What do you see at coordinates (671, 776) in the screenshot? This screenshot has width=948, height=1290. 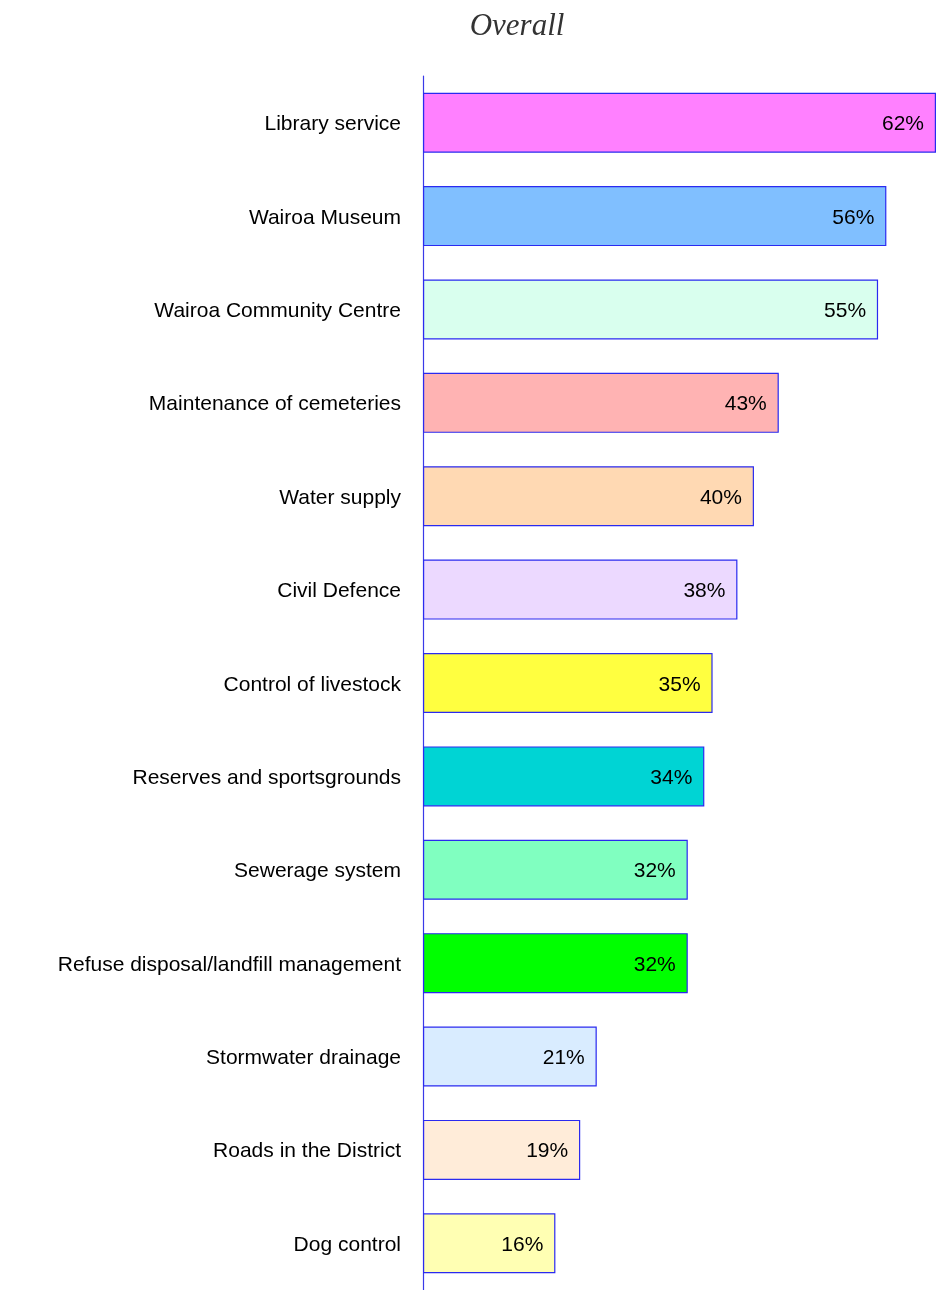 I see `data-label: 34%` at bounding box center [671, 776].